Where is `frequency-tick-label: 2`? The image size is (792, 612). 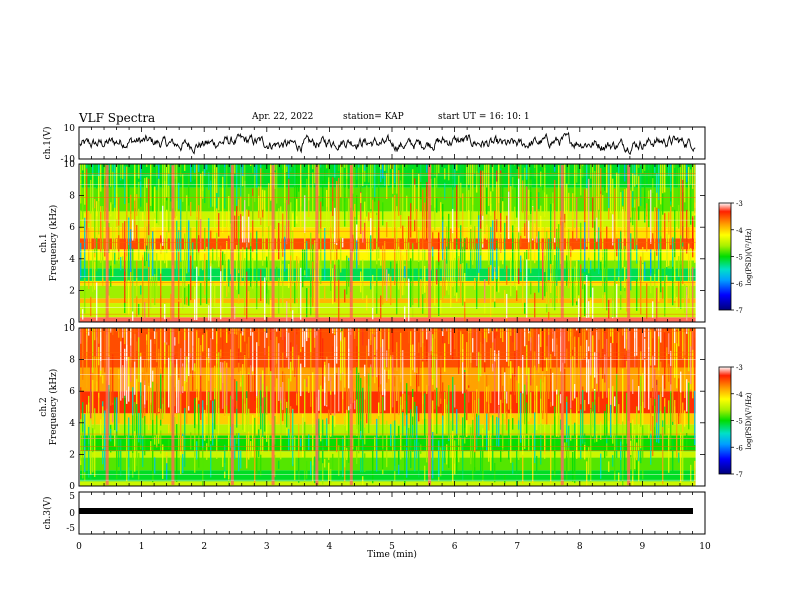
frequency-tick-label: 2 is located at coordinates (72, 455).